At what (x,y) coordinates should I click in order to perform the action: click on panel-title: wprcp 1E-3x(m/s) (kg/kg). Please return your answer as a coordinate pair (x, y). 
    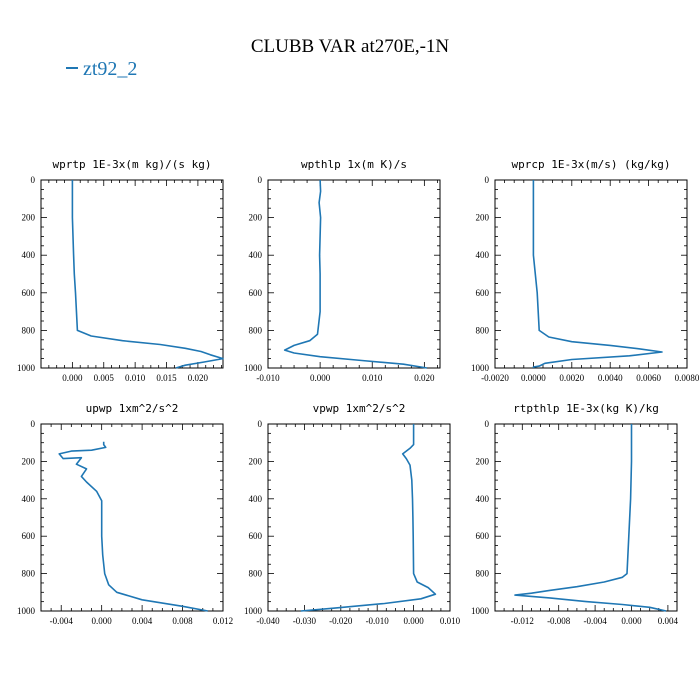
    Looking at the image, I should click on (591, 164).